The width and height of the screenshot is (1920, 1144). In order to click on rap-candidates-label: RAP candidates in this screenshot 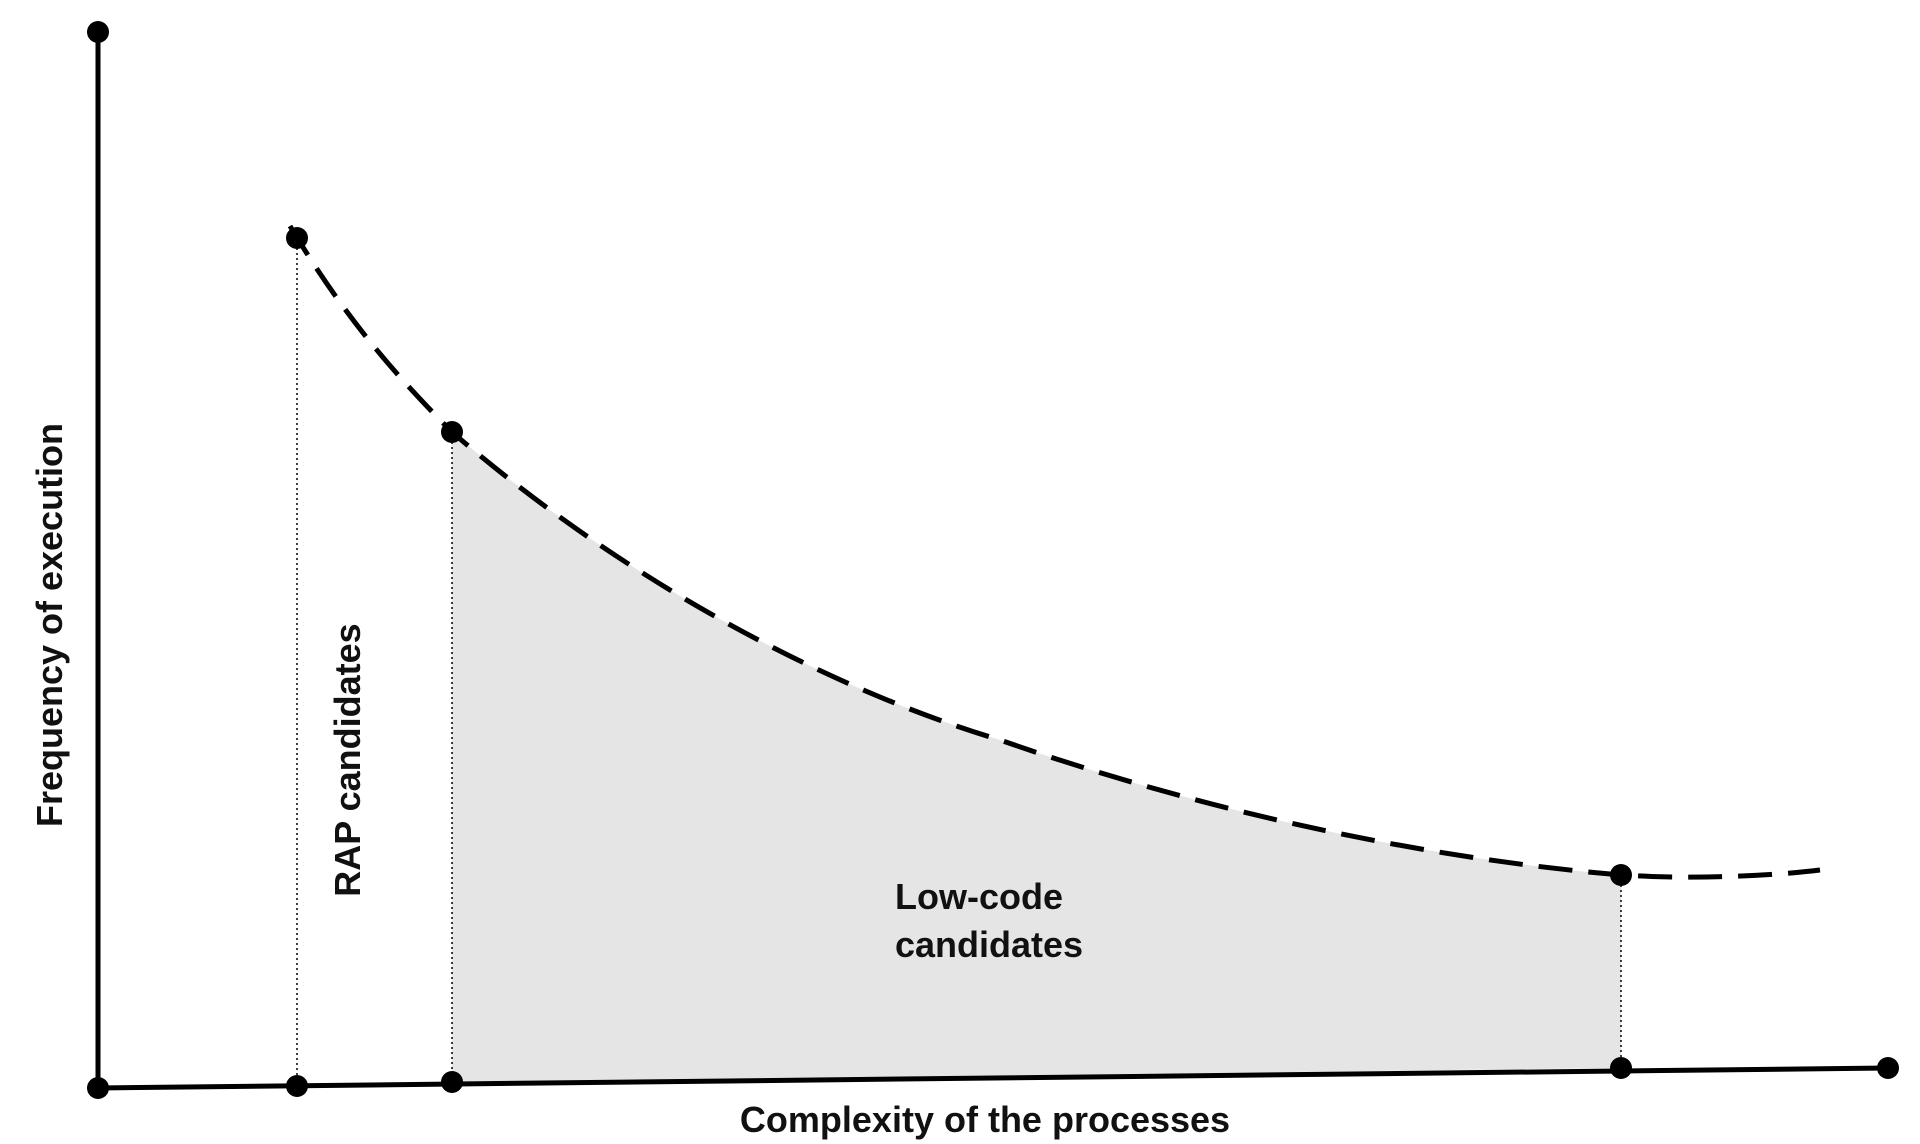, I will do `click(347, 759)`.